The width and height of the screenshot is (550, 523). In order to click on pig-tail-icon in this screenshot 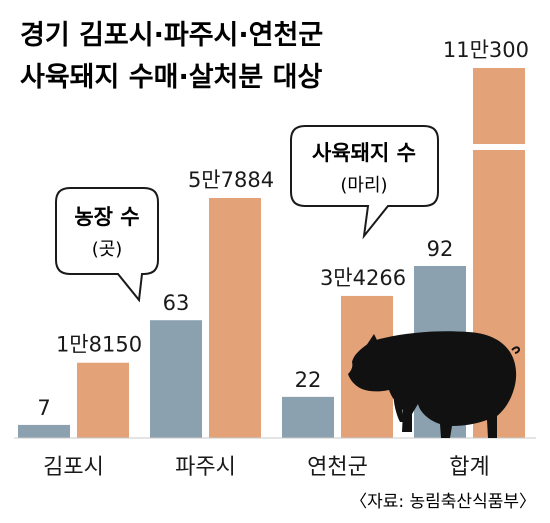, I will do `click(515, 350)`.